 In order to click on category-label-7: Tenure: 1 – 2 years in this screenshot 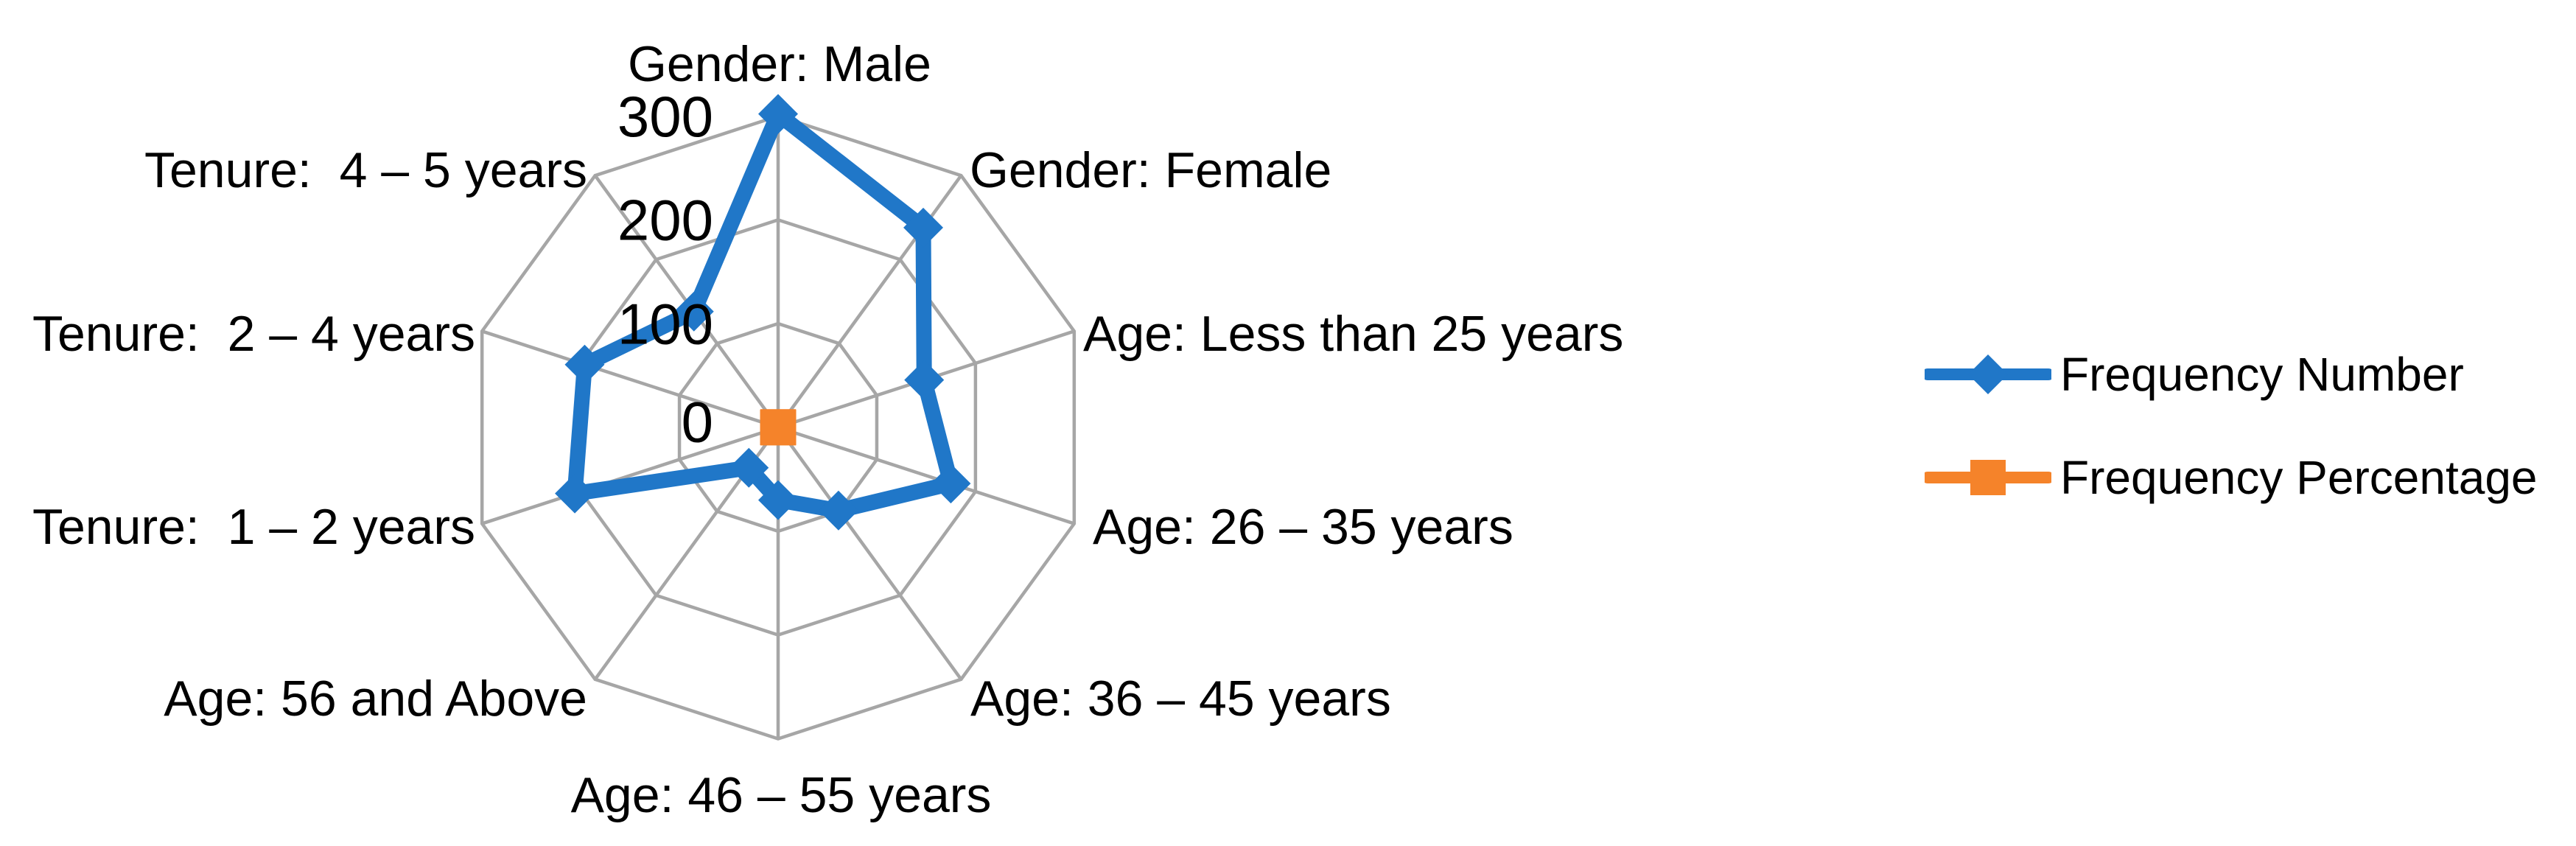, I will do `click(253, 527)`.